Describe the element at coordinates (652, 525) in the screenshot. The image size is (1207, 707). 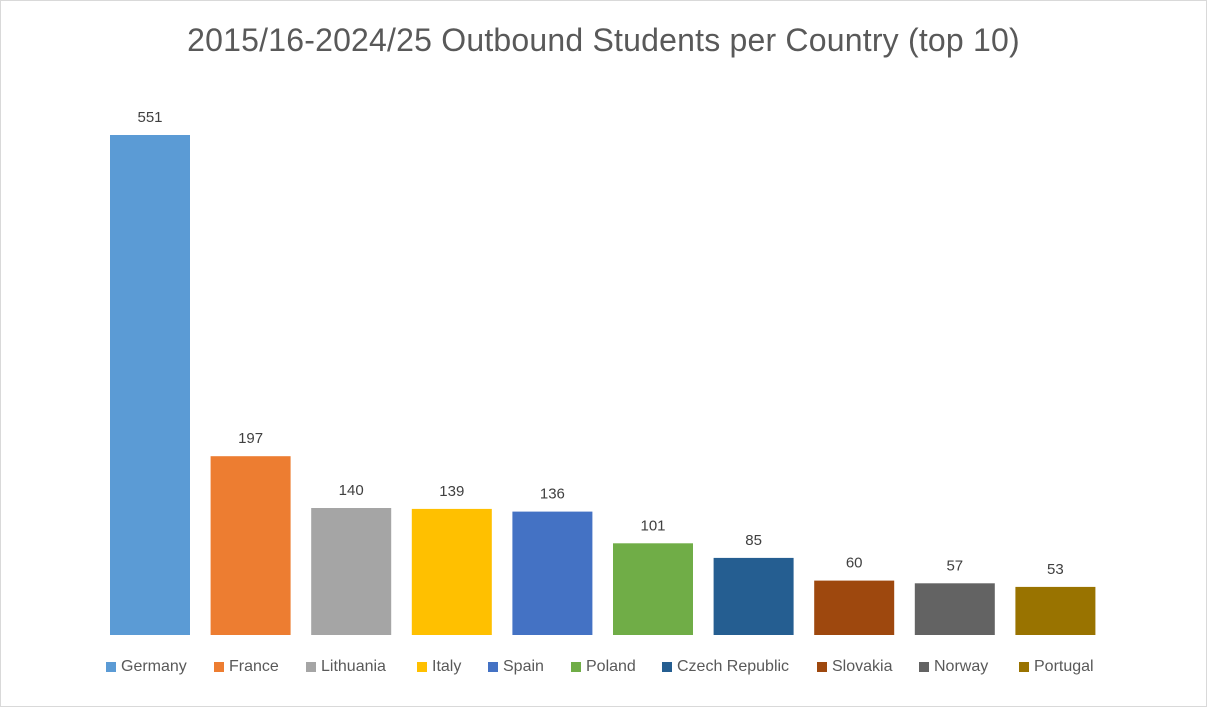
I see `data-label-poland: 101` at that location.